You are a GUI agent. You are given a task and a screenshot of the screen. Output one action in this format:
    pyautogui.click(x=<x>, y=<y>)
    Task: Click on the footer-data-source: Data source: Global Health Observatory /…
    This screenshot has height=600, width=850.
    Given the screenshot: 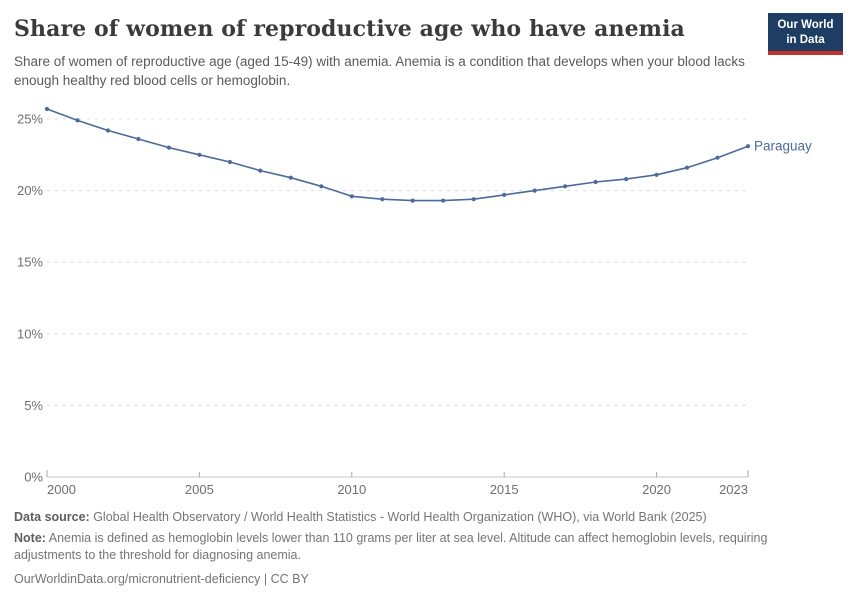 What is the action you would take?
    pyautogui.click(x=414, y=517)
    